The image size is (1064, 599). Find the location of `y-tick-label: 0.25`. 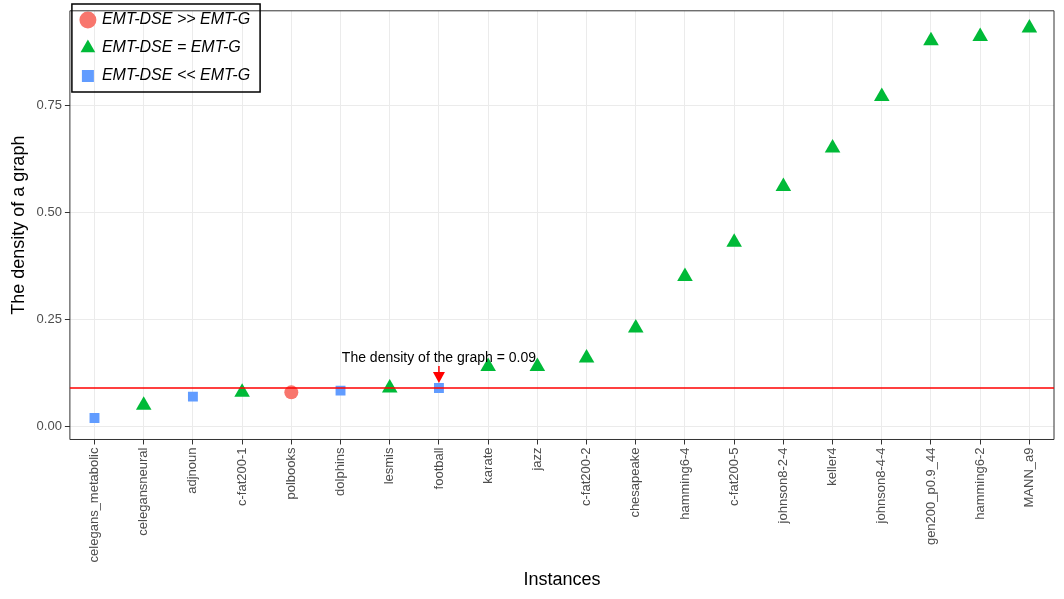

y-tick-label: 0.25 is located at coordinates (49, 319).